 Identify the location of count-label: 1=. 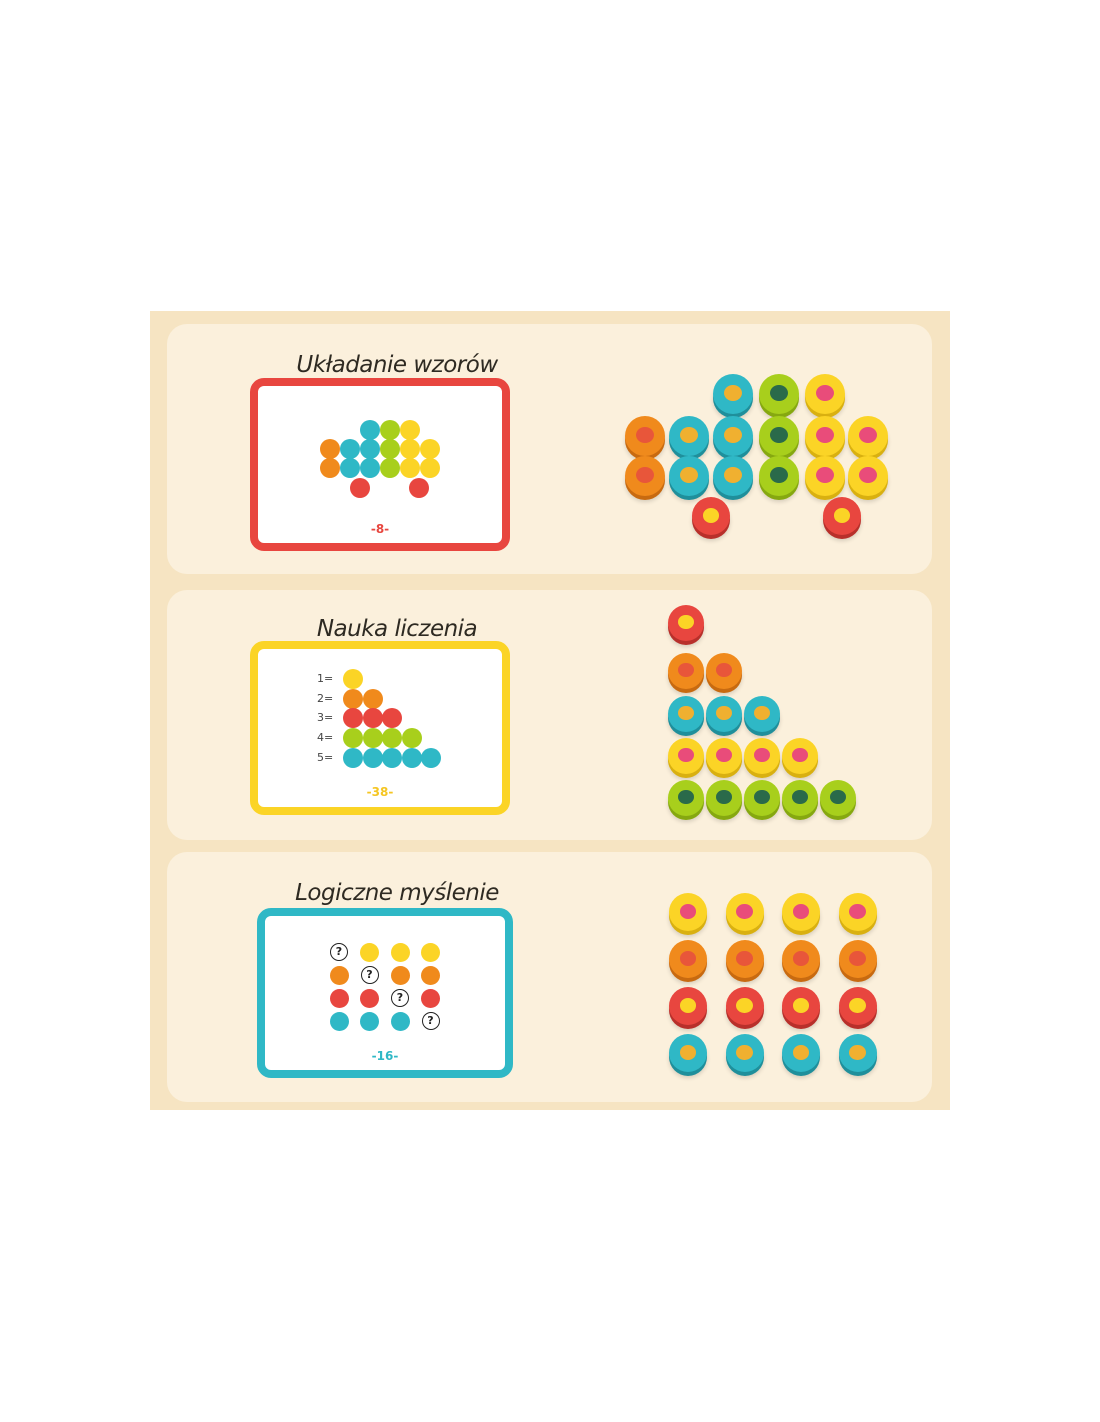
(325, 678).